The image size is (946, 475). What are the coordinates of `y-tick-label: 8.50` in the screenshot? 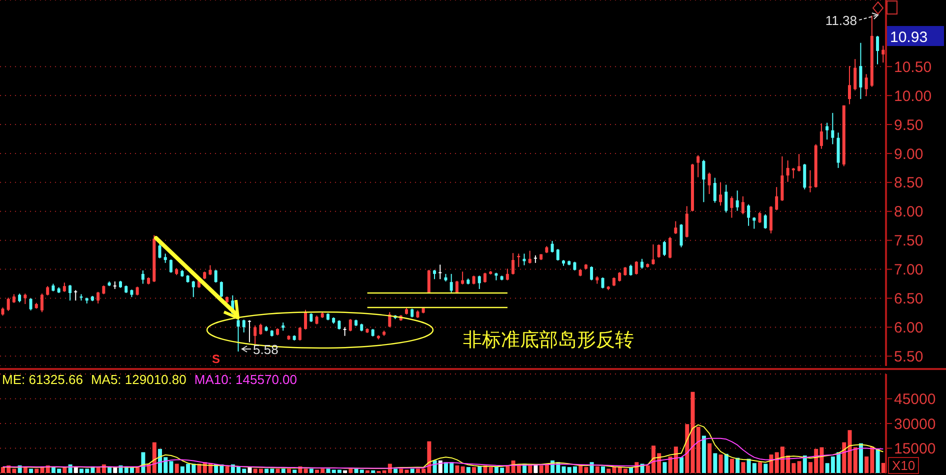 It's located at (909, 183).